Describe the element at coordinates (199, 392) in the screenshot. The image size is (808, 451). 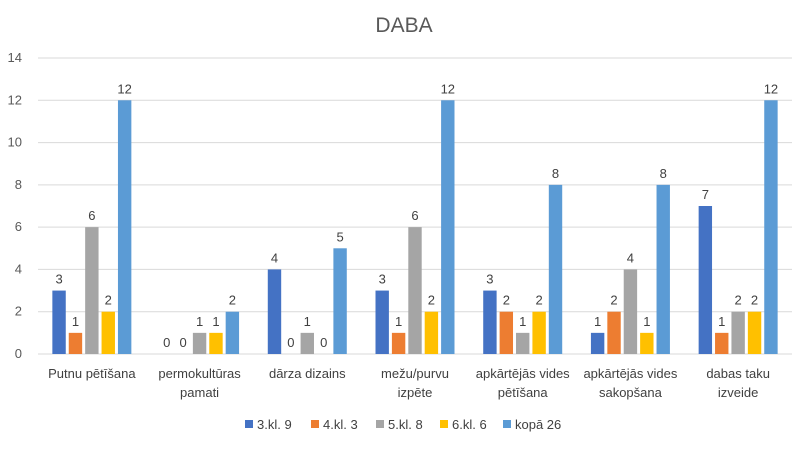
I see `category-label: pamati` at that location.